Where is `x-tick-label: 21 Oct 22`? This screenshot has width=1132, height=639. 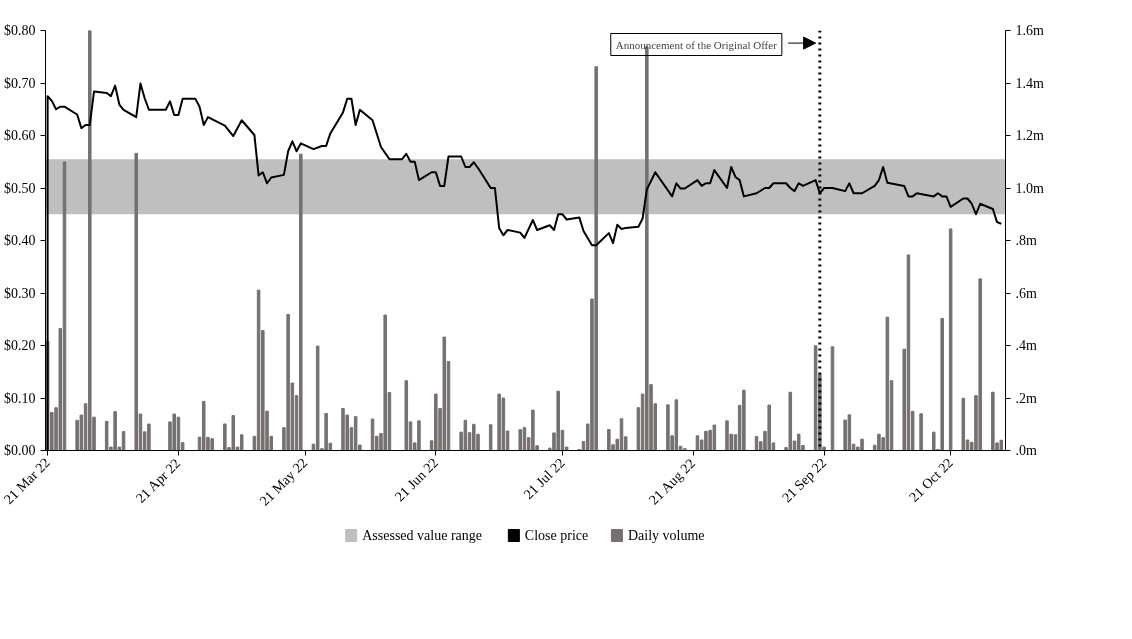 x-tick-label: 21 Oct 22 is located at coordinates (931, 480).